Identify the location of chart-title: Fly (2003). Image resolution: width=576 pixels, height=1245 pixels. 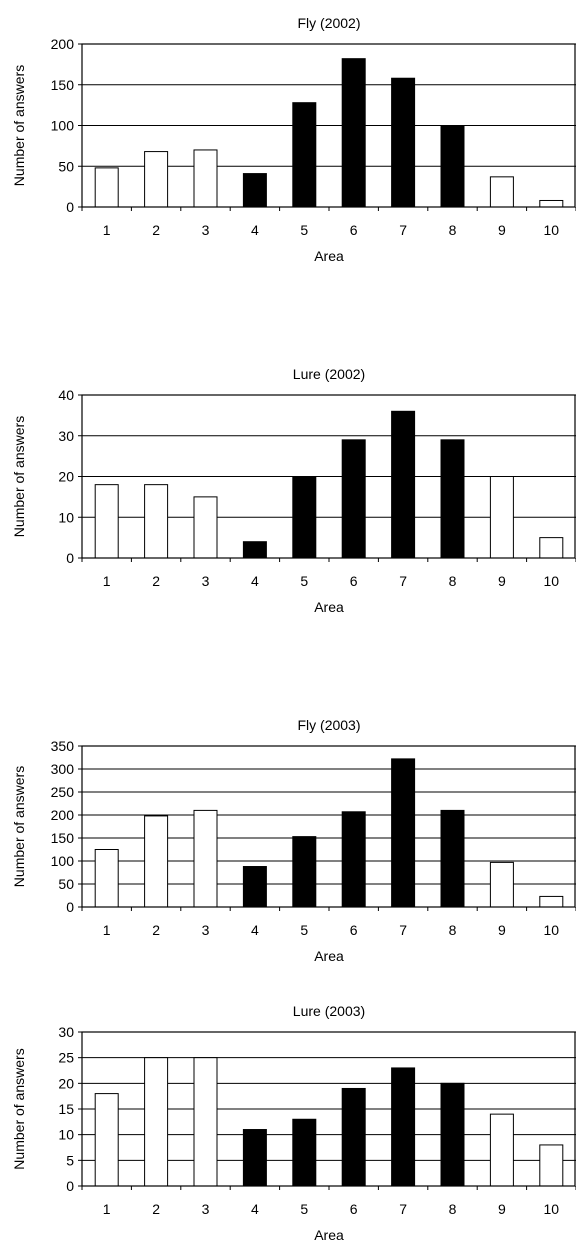
(328, 725).